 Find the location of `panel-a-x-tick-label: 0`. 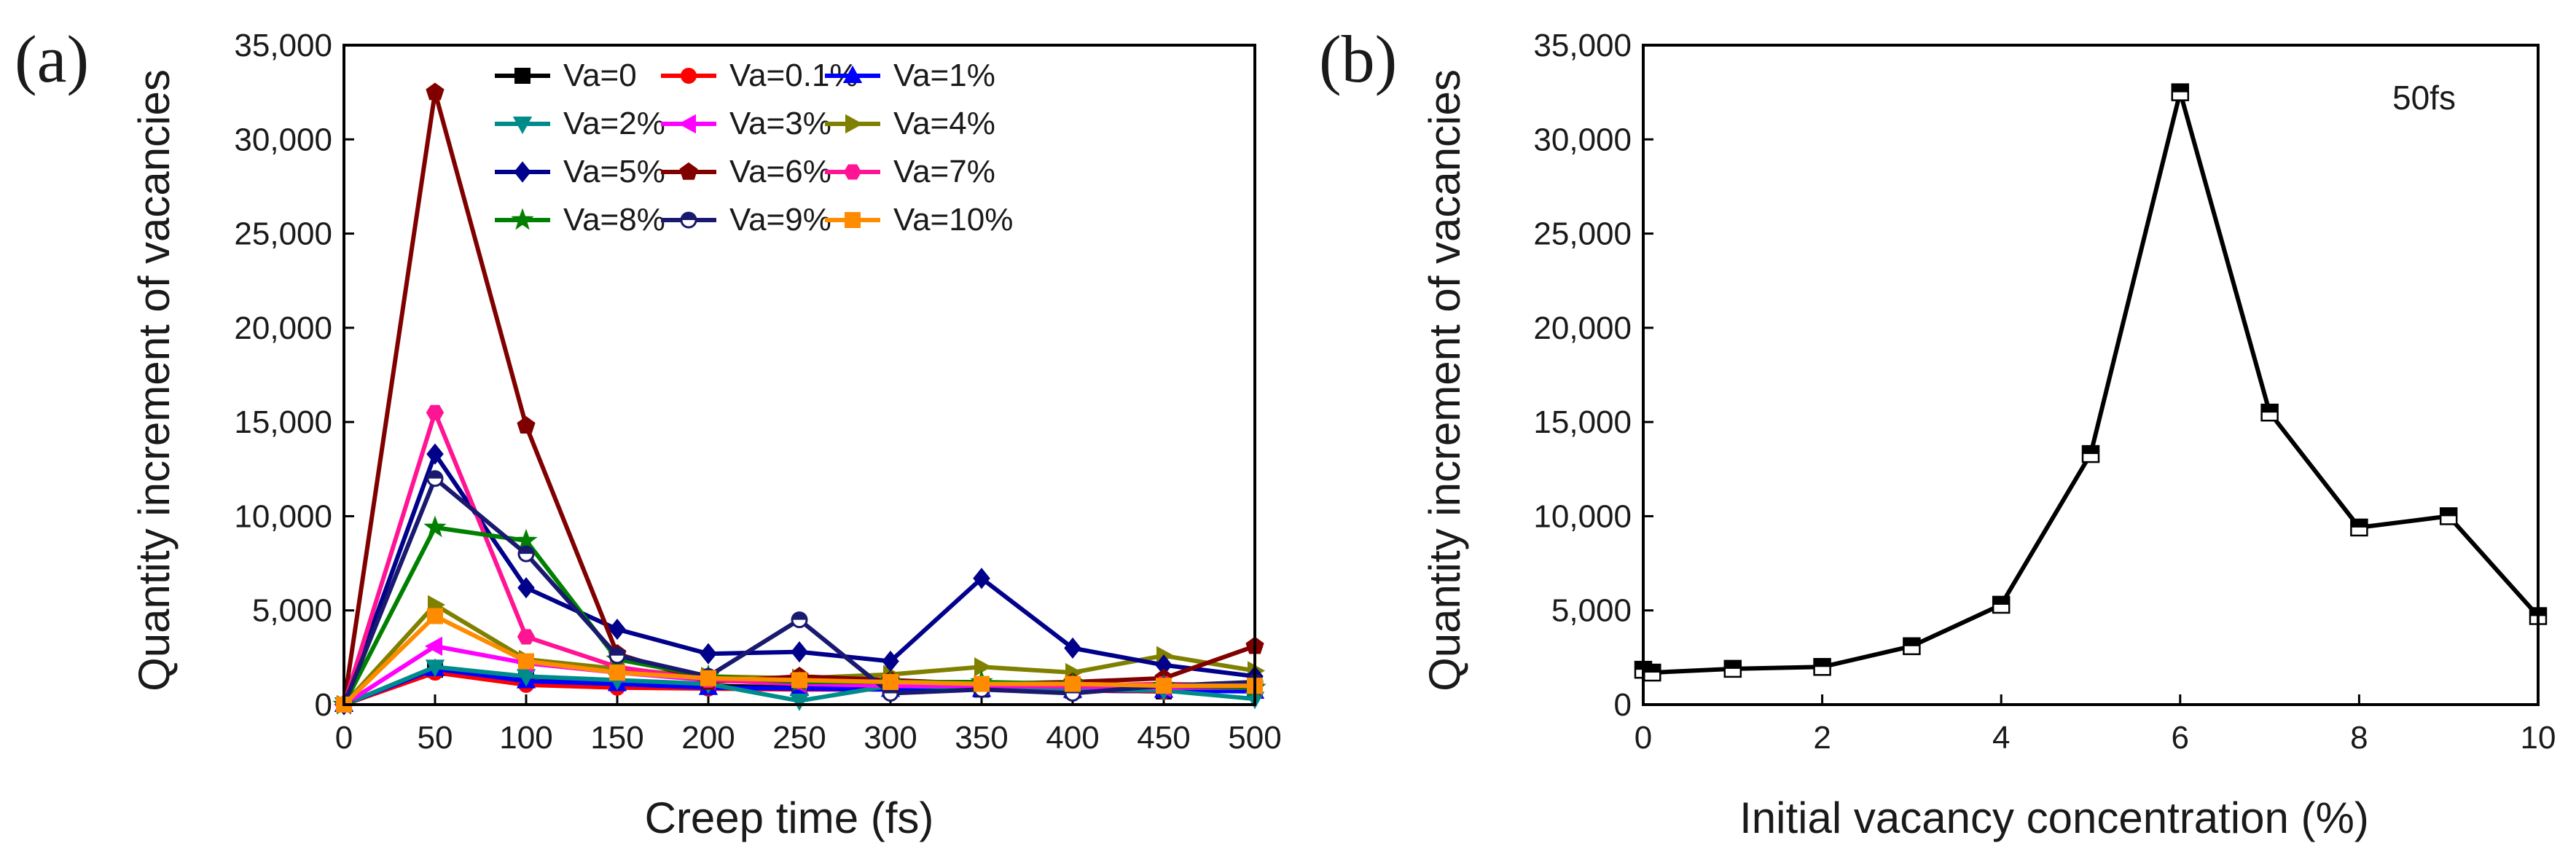

panel-a-x-tick-label: 0 is located at coordinates (344, 738).